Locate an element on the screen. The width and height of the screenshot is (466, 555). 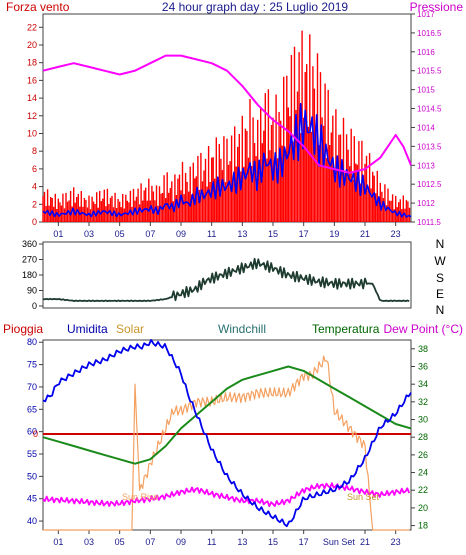
sunset-tick-label: Sun Set is located at coordinates (339, 542).